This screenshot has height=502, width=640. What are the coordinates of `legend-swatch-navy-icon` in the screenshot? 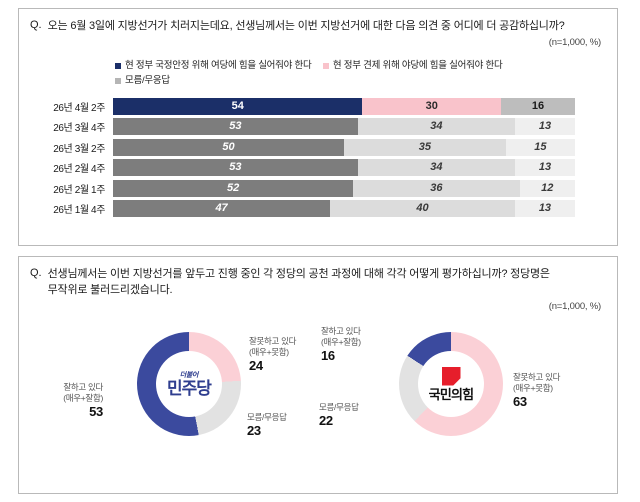 It's located at (118, 66).